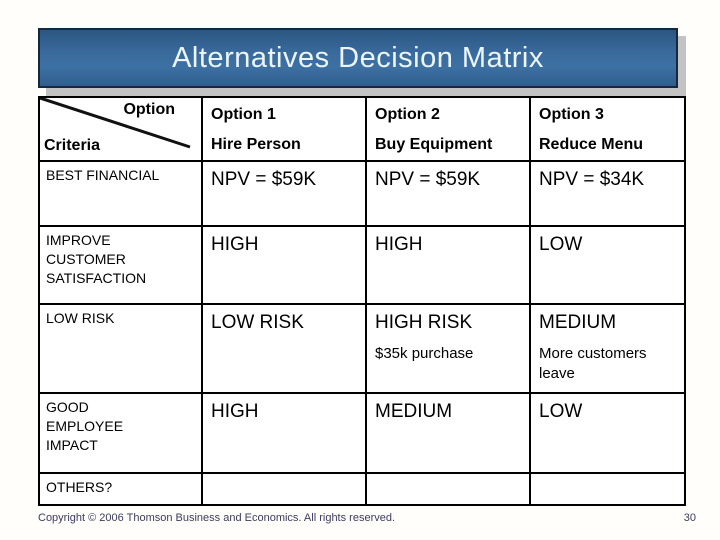 This screenshot has width=720, height=540. I want to click on corner-option-label: Option, so click(149, 109).